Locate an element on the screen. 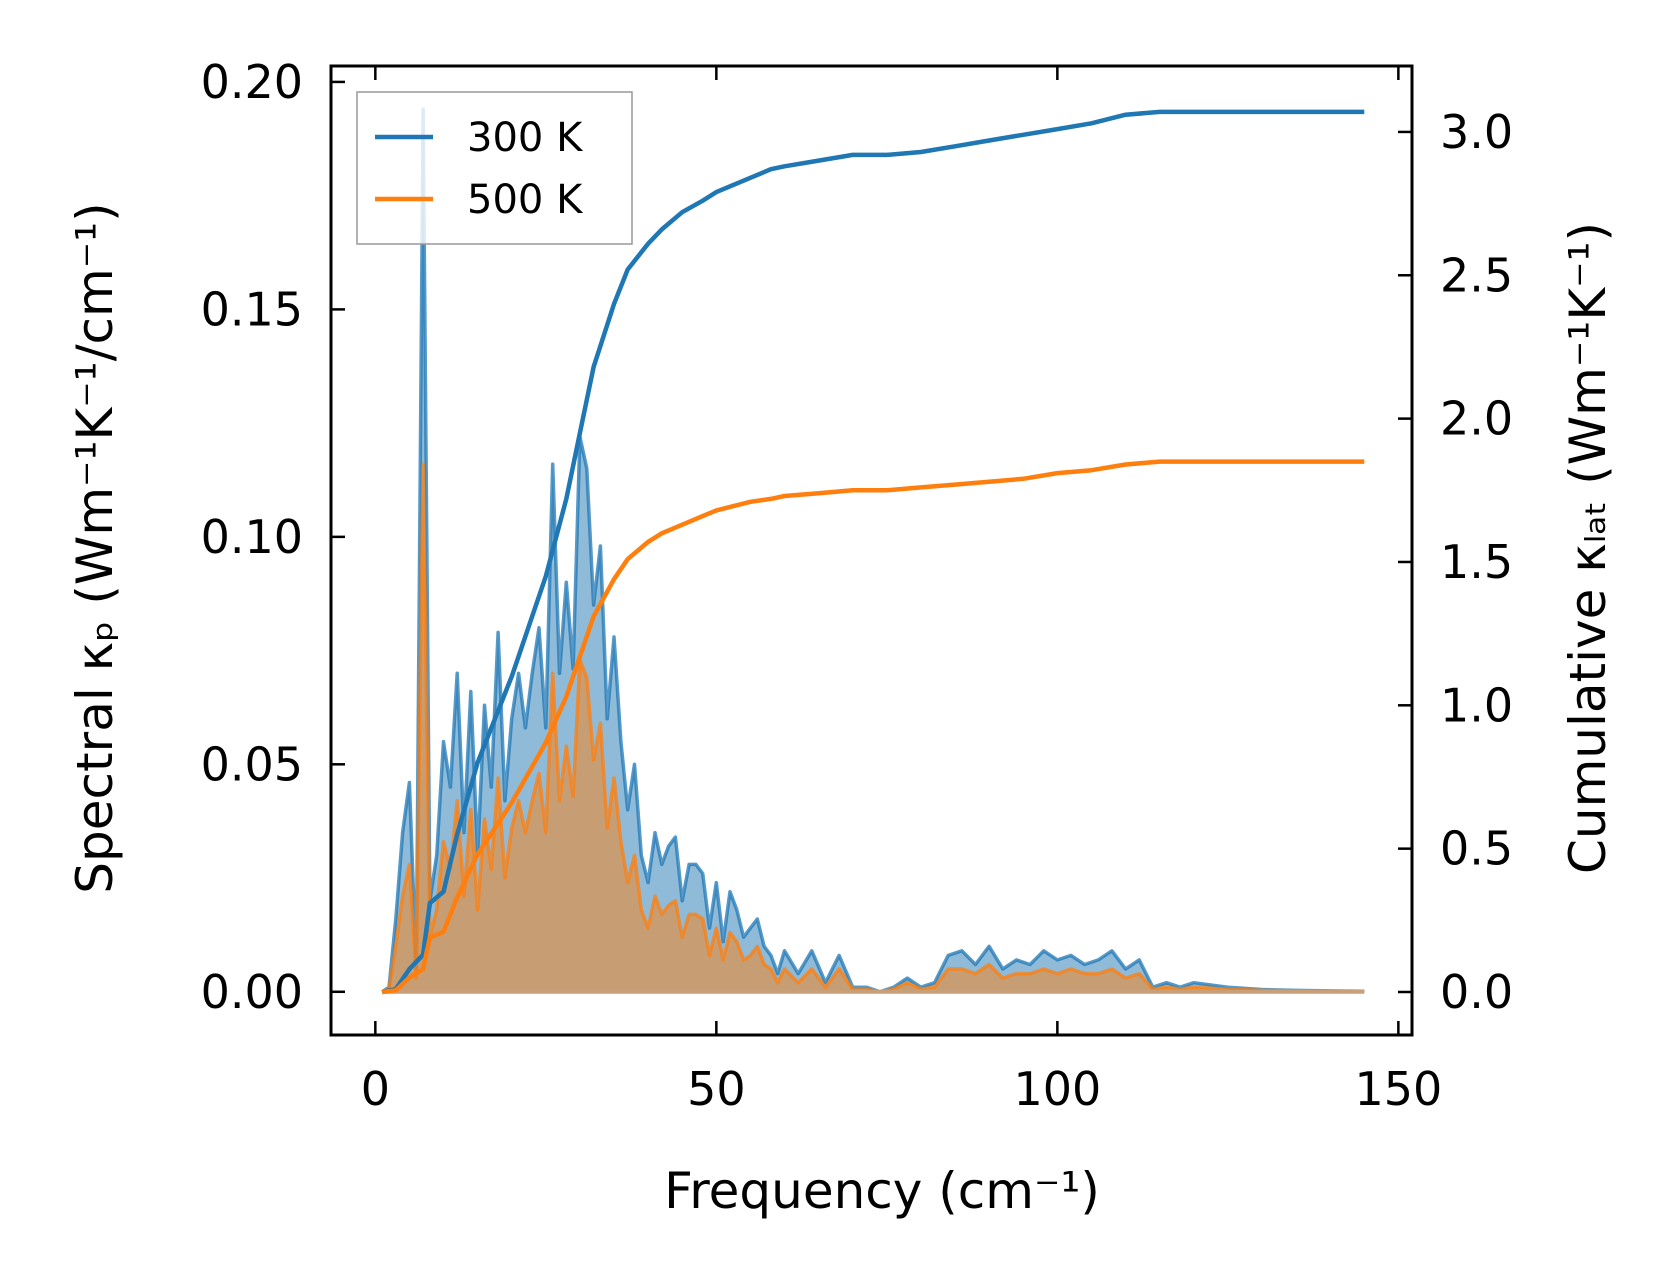 The height and width of the screenshot is (1270, 1679). x-tick-label: 150 is located at coordinates (1398, 1089).